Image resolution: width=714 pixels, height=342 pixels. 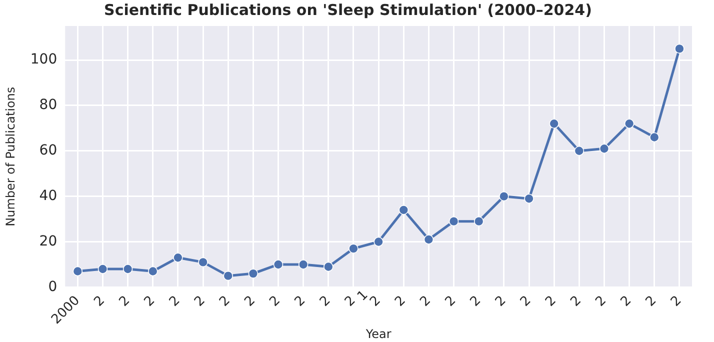 What do you see at coordinates (53, 286) in the screenshot?
I see `y-tick-label: 0` at bounding box center [53, 286].